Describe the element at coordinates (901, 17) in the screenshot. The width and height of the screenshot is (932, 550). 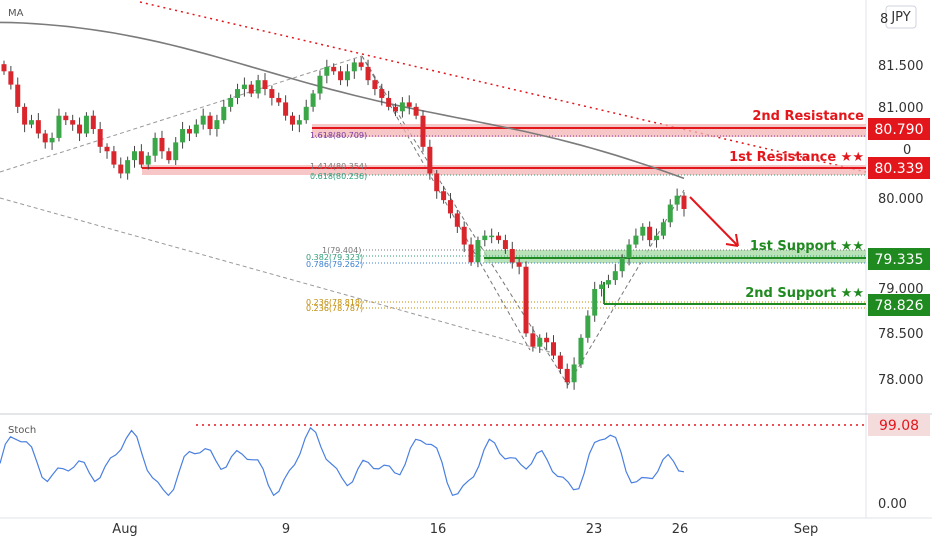
I see `symbol-badge` at that location.